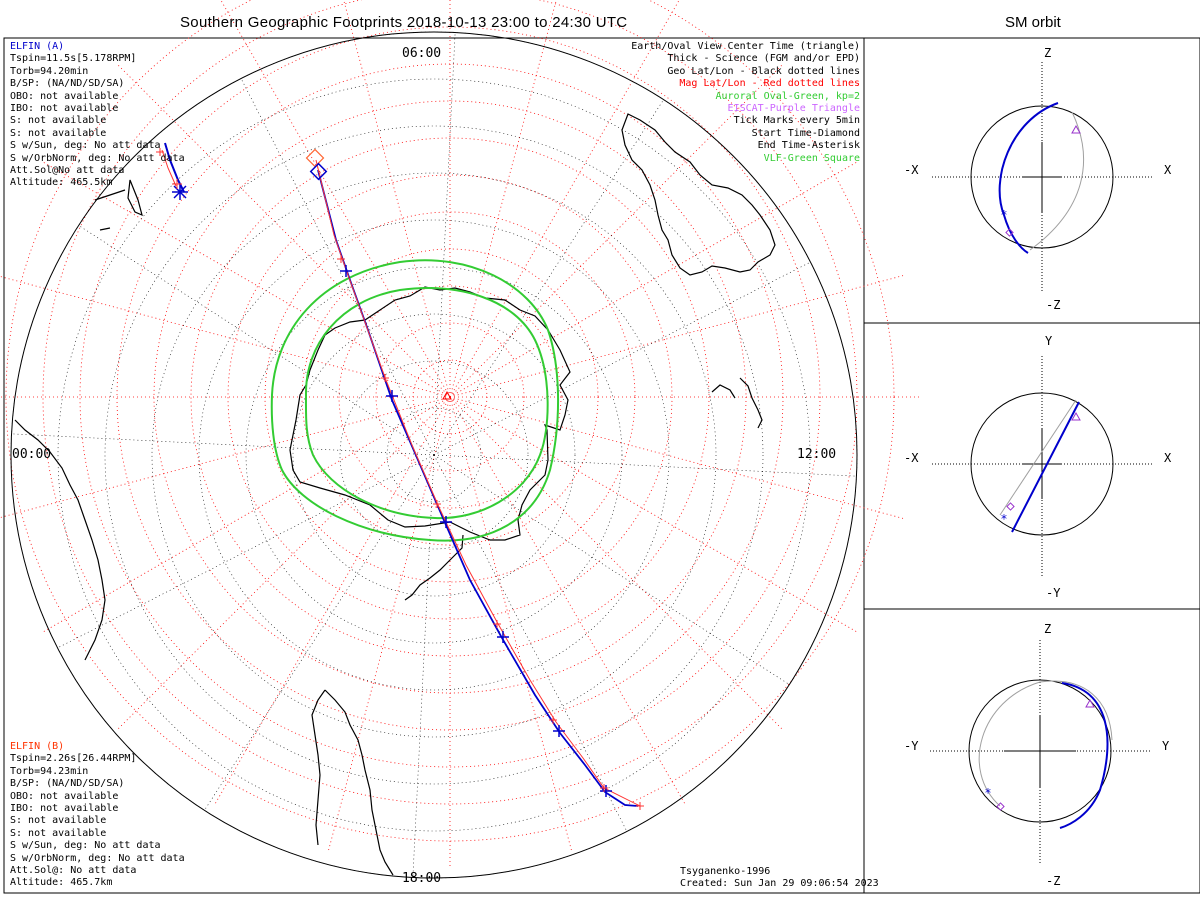 The height and width of the screenshot is (900, 1200). I want to click on elfin-b-sun: S w/Sun, deg: No att data, so click(85, 846).